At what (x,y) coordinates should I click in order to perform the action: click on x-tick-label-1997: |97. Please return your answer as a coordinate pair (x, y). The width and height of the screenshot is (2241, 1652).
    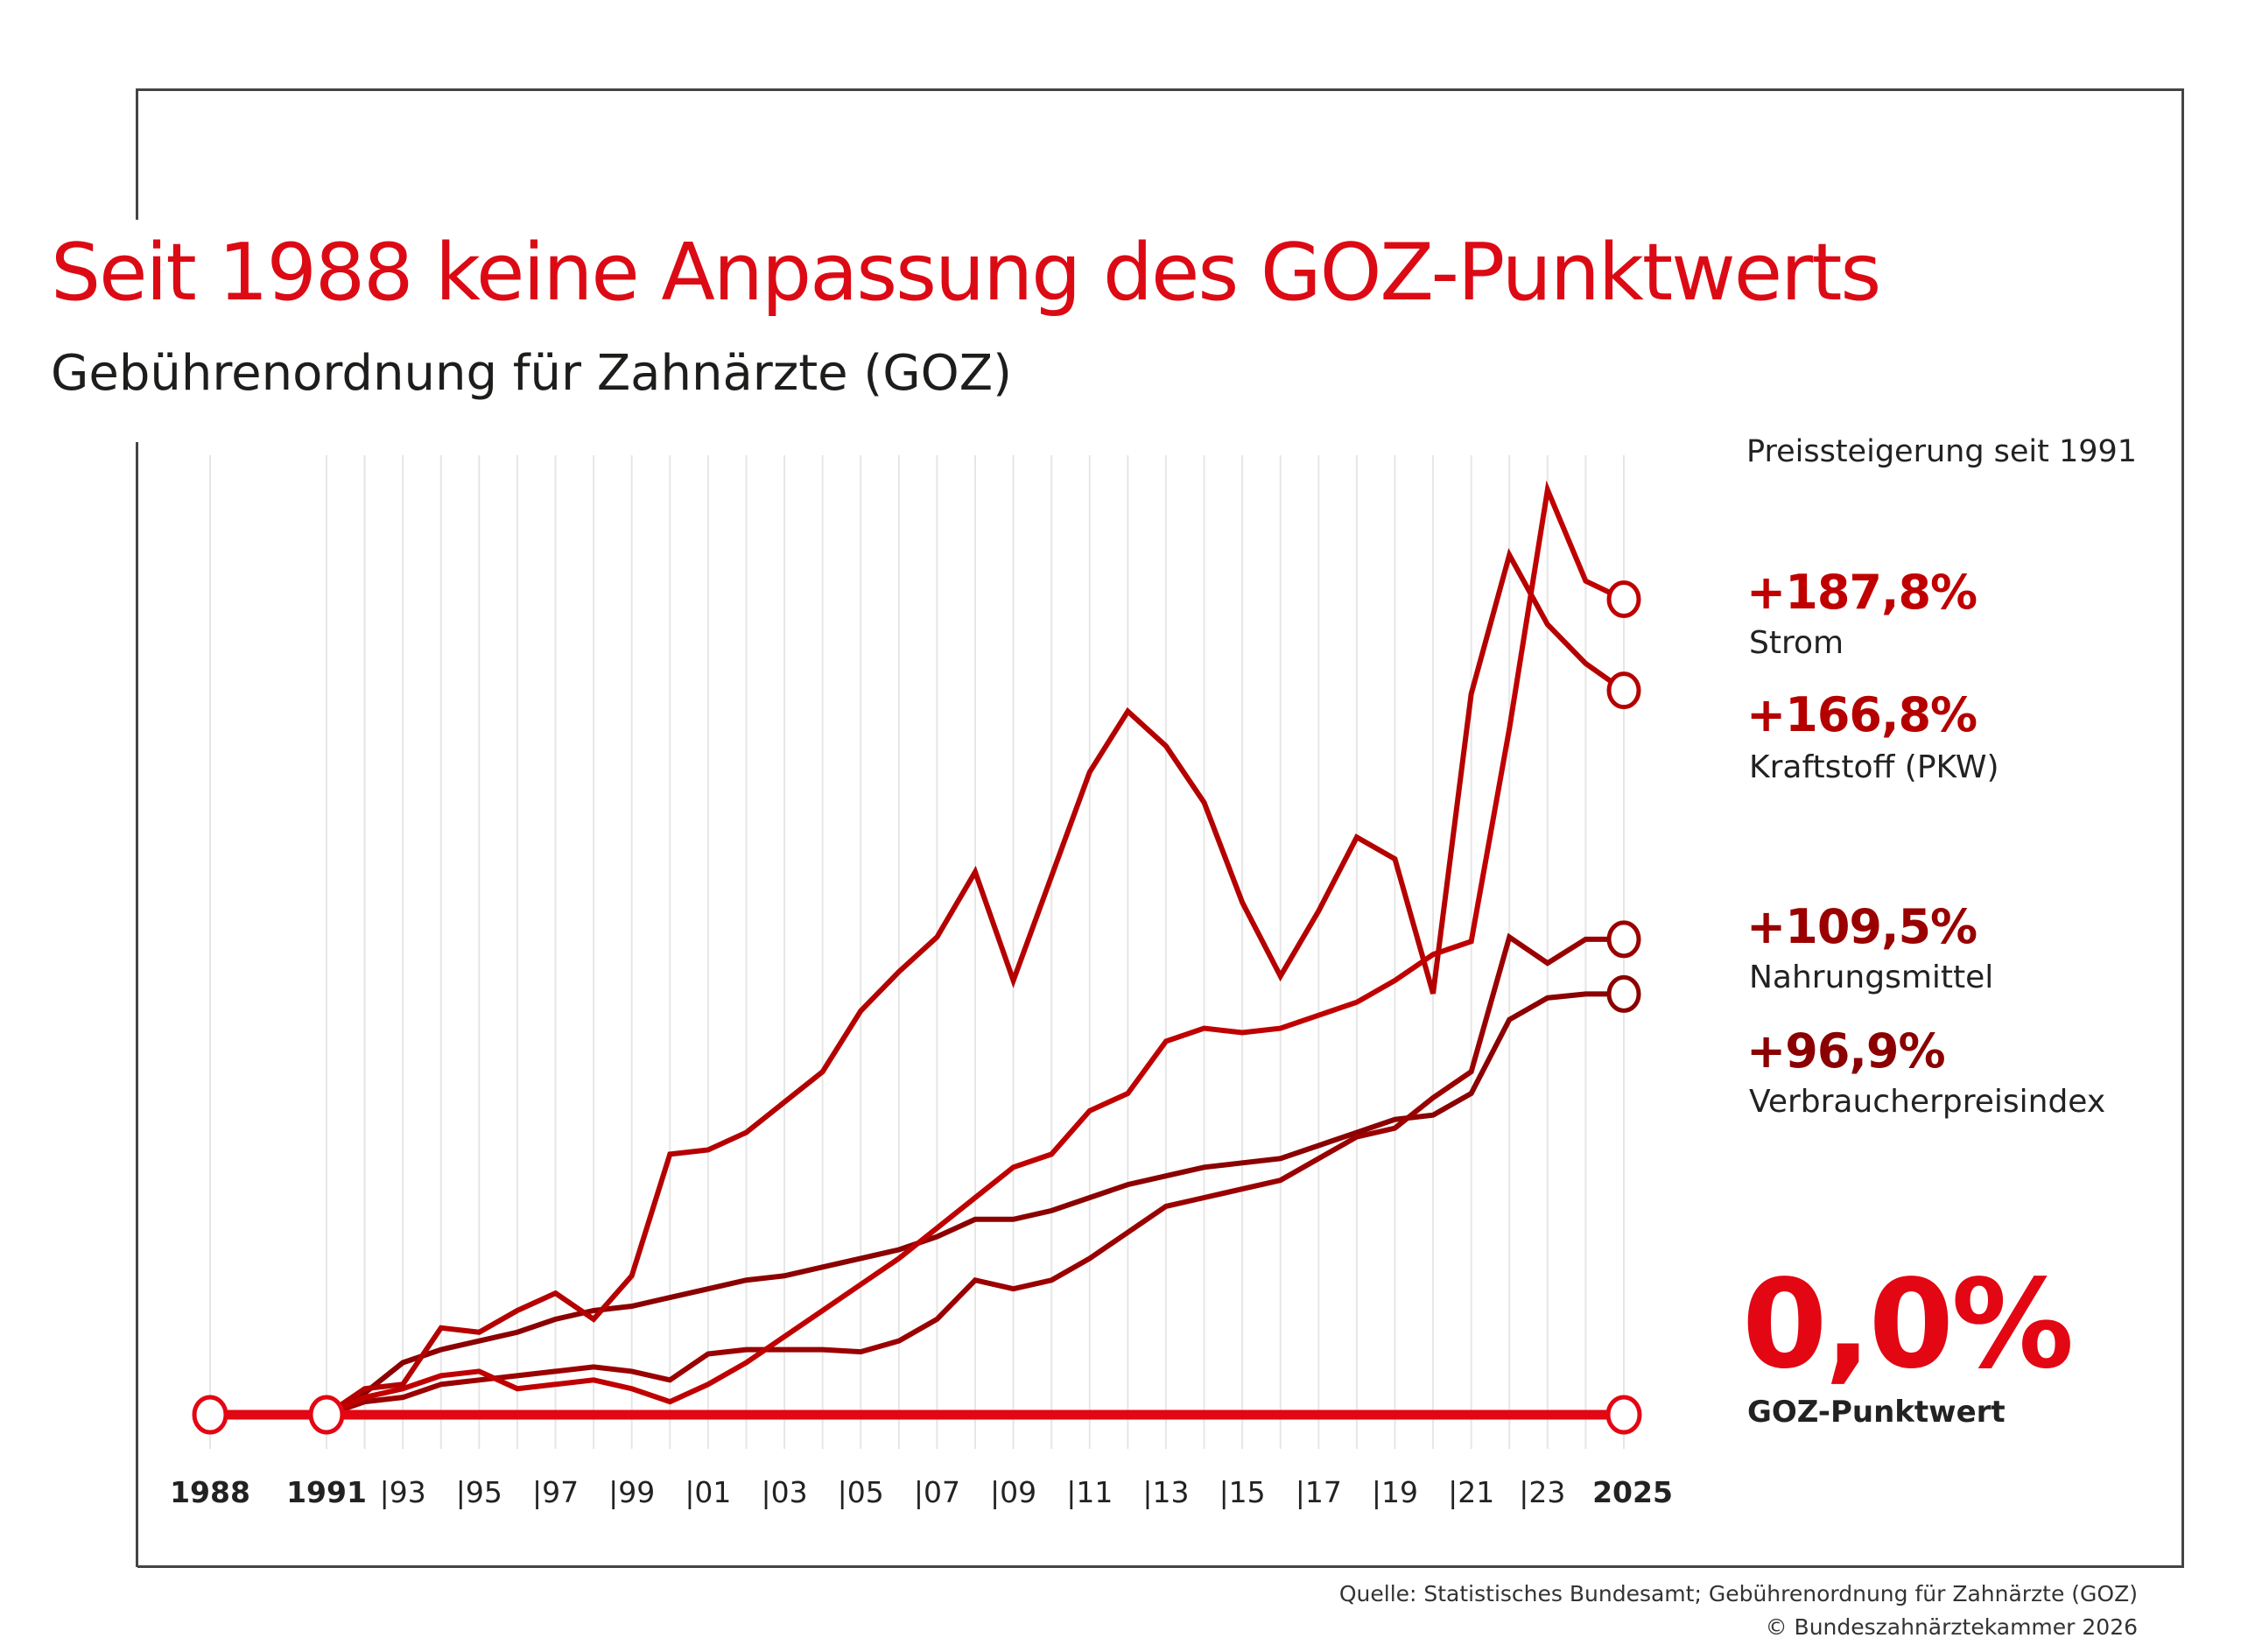
    Looking at the image, I should click on (556, 1492).